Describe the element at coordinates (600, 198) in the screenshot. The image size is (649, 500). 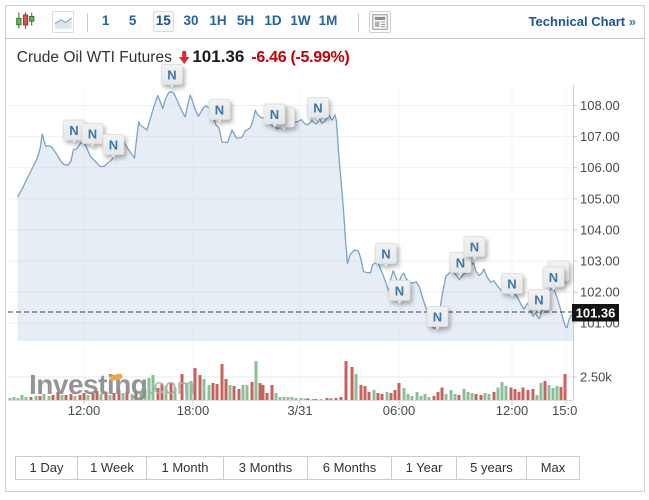
I see `svg-text: 105.00` at that location.